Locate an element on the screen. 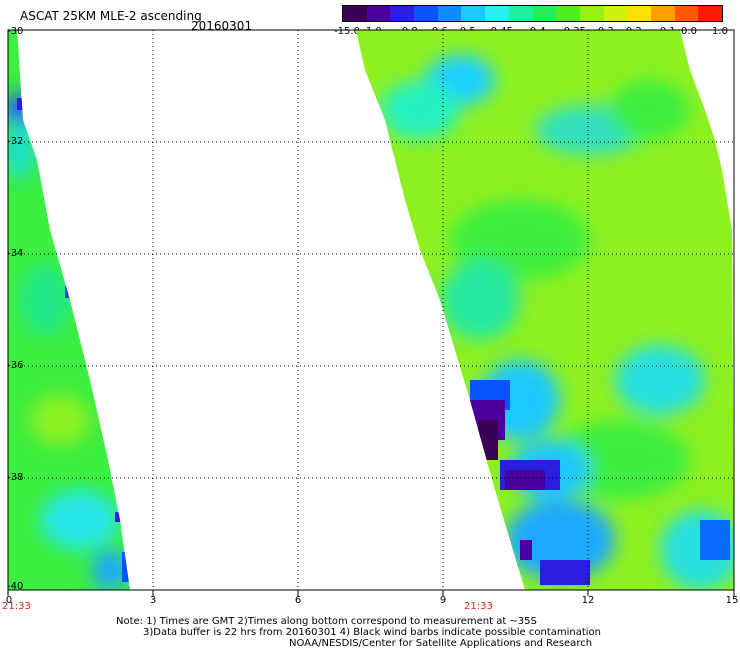 This screenshot has height=650, width=740. y-tick-label: -36 is located at coordinates (15, 365).